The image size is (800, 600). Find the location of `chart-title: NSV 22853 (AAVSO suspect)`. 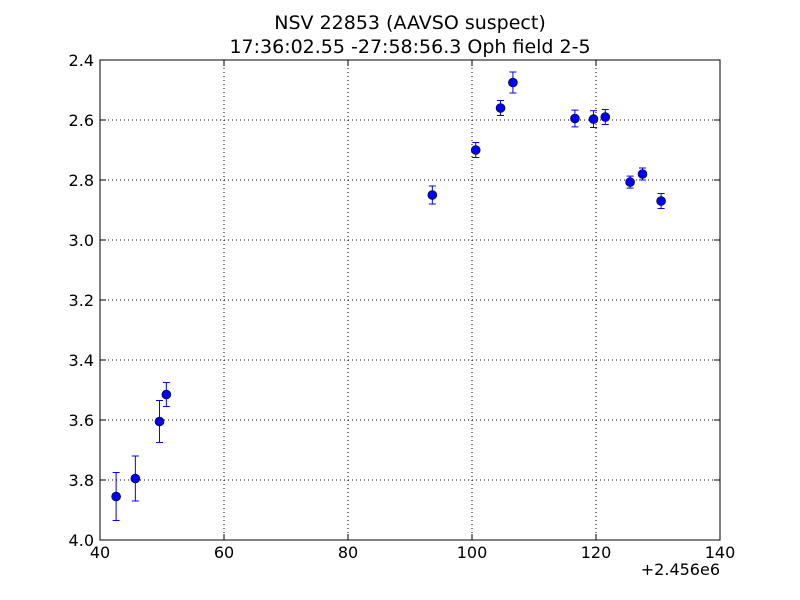

chart-title: NSV 22853 (AAVSO suspect) is located at coordinates (409, 23).